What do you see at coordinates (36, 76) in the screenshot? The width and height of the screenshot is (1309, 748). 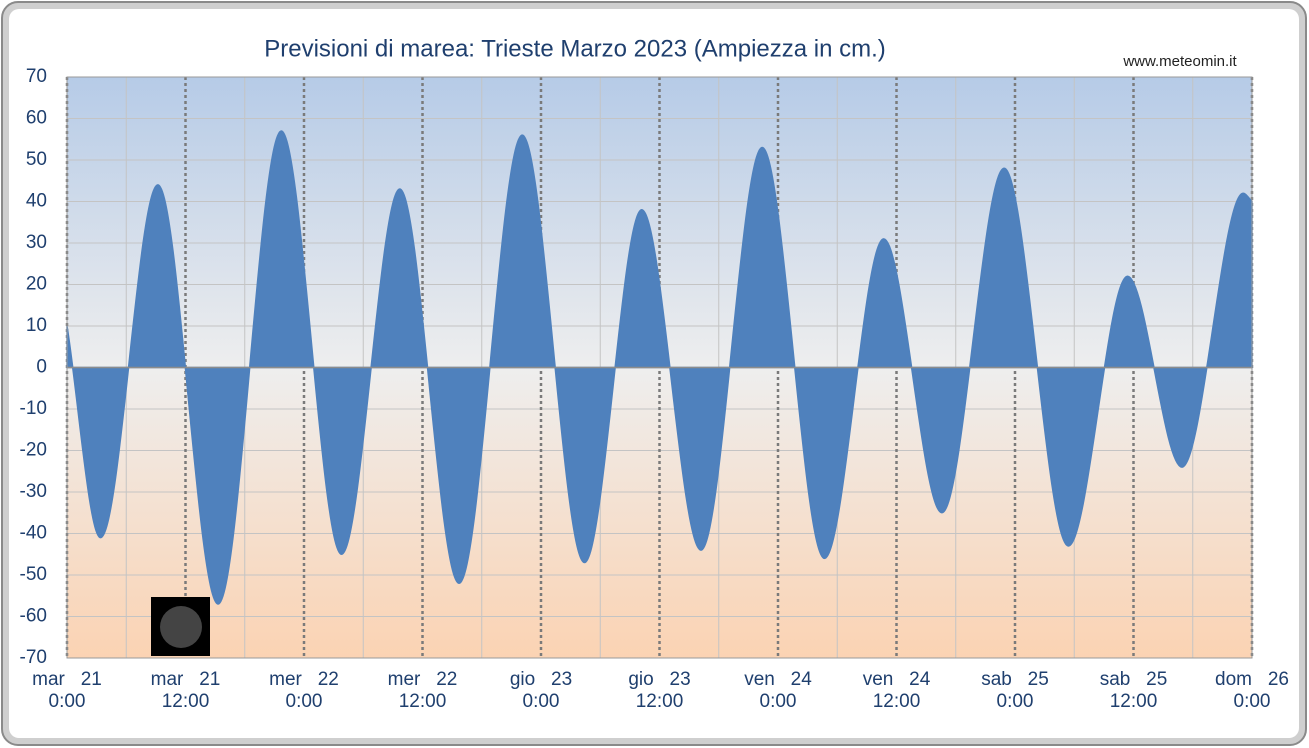 I see `y-tick-label: 70` at bounding box center [36, 76].